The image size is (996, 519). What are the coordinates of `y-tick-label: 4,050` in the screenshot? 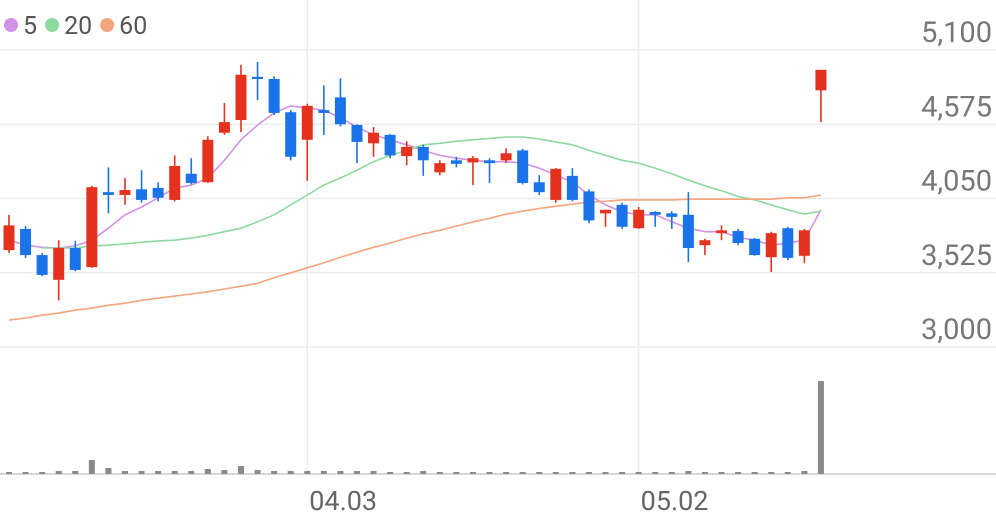 It's located at (956, 182).